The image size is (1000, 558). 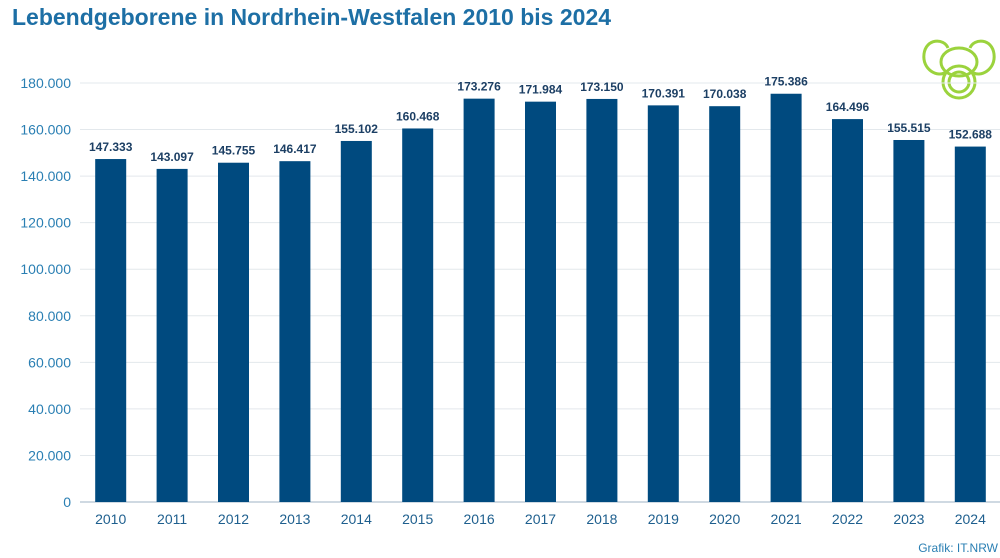 What do you see at coordinates (110, 519) in the screenshot?
I see `x-tick-label: 2010` at bounding box center [110, 519].